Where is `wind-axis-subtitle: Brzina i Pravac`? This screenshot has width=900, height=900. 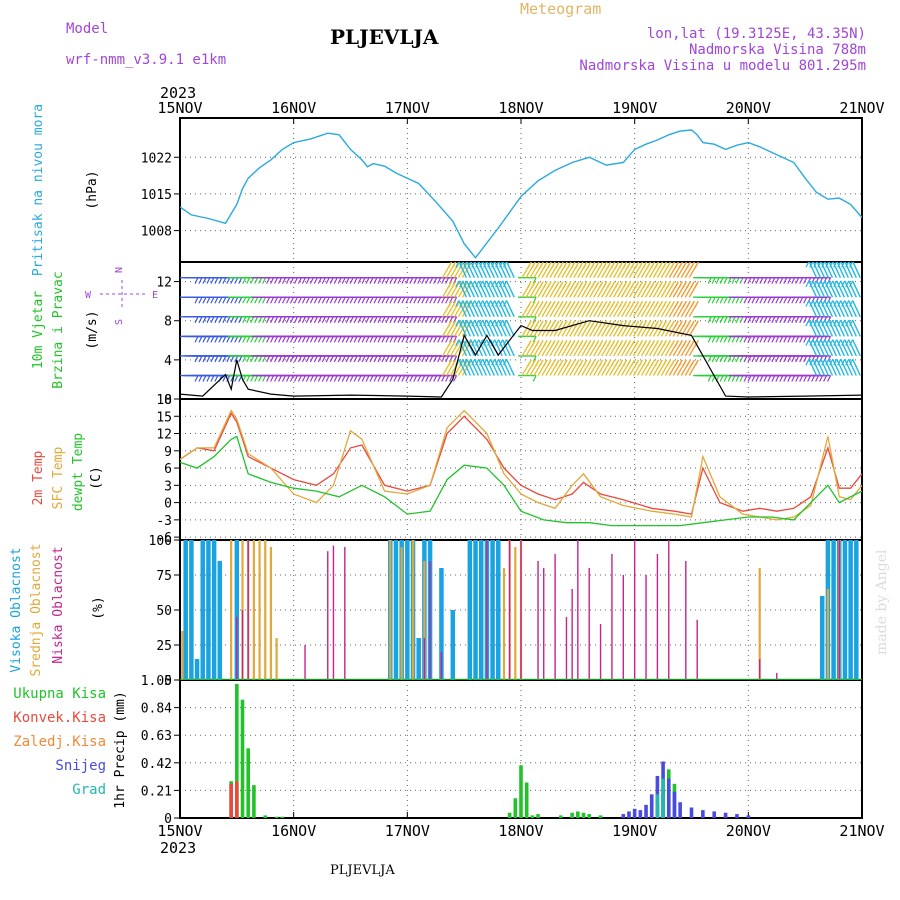
wind-axis-subtitle: Brzina i Pravac is located at coordinates (58, 329).